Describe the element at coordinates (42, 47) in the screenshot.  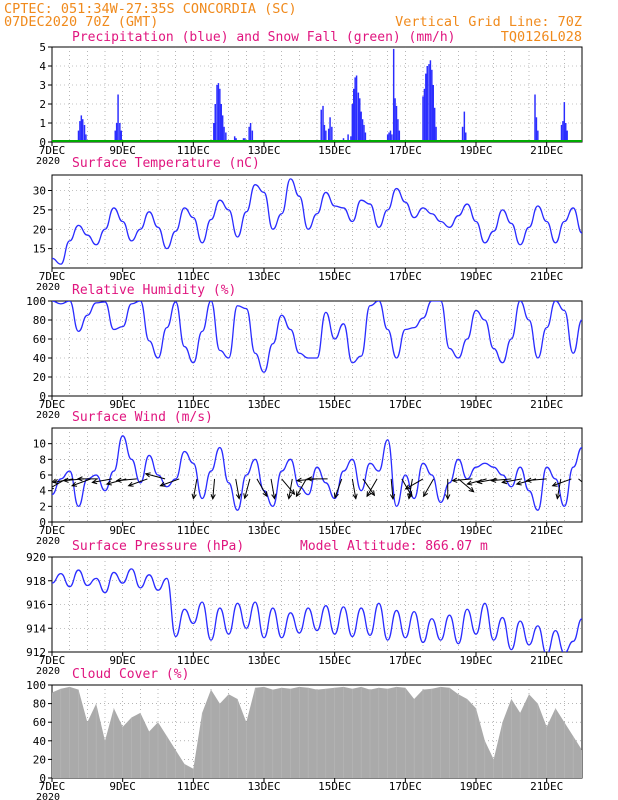
I see `y-tick-label: 5` at that location.